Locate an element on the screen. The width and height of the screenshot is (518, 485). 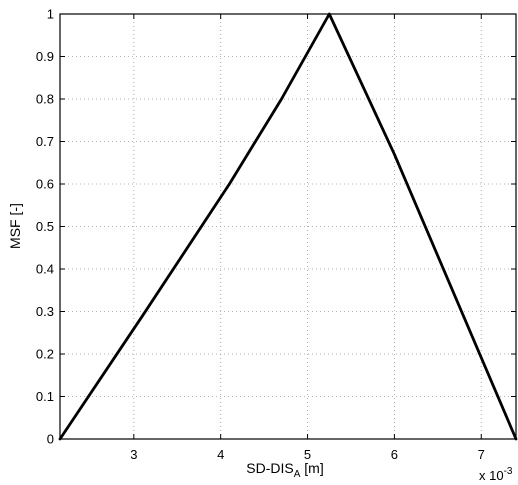
y-tick-label: 0.1 is located at coordinates (45, 396).